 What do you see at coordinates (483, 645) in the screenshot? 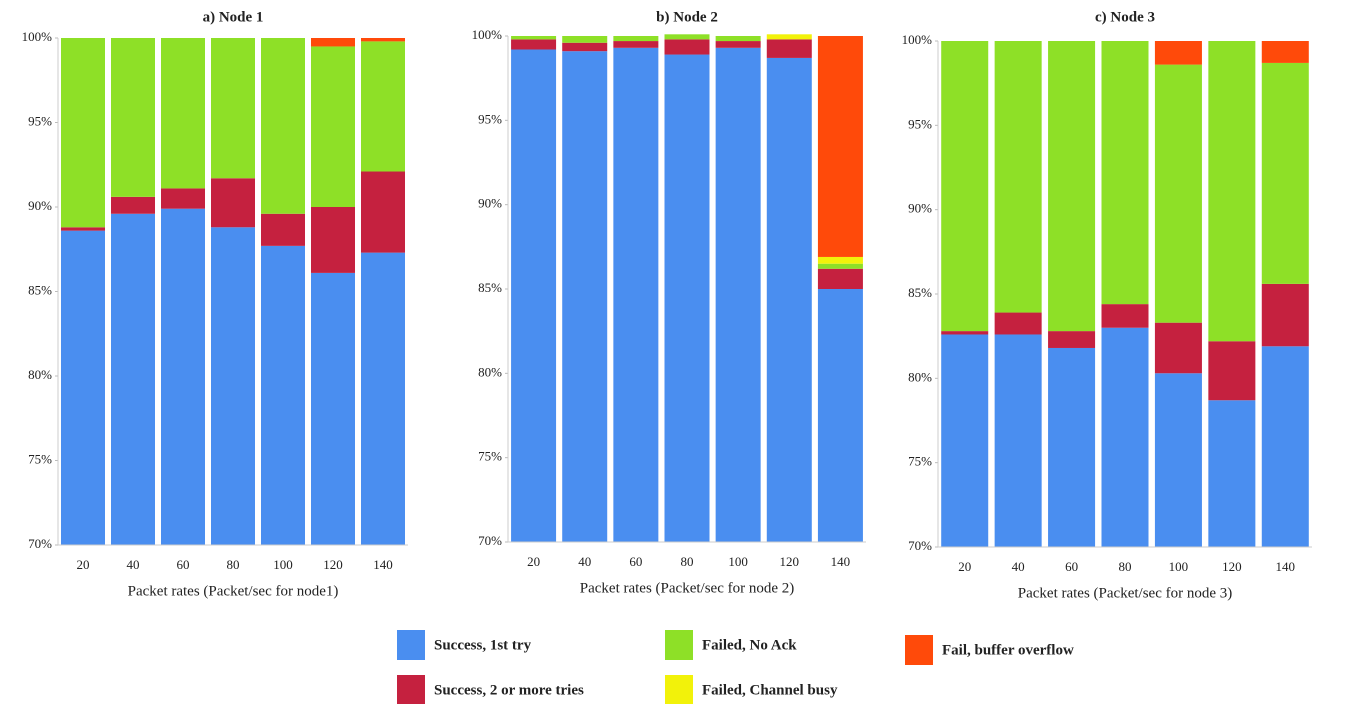
I see `legend-label: Success, 1st try` at bounding box center [483, 645].